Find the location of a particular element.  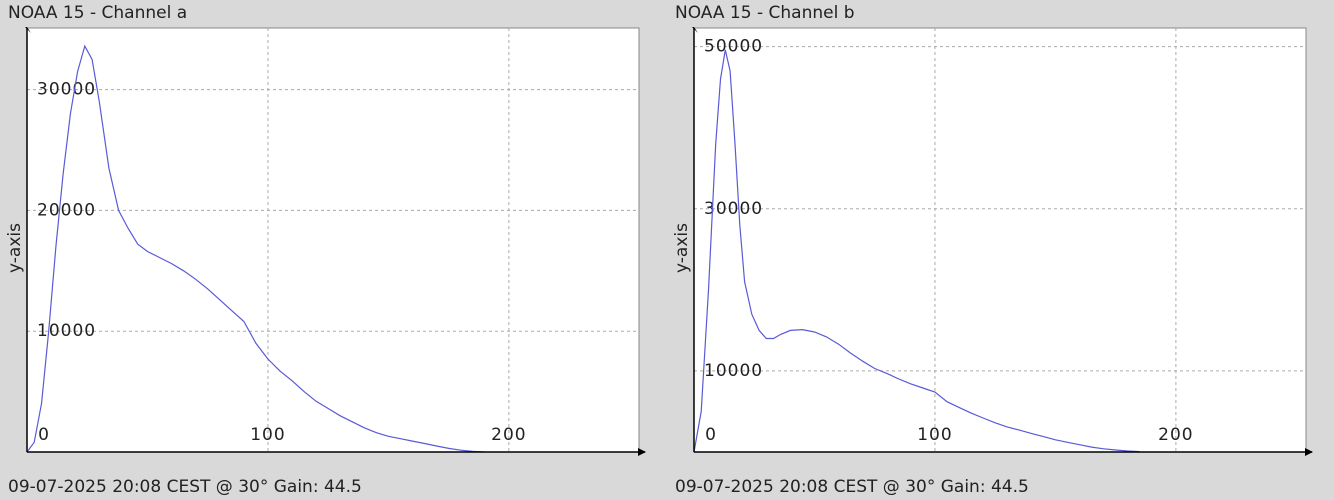

chart-title: NOAA 15 - Channel b is located at coordinates (765, 13).